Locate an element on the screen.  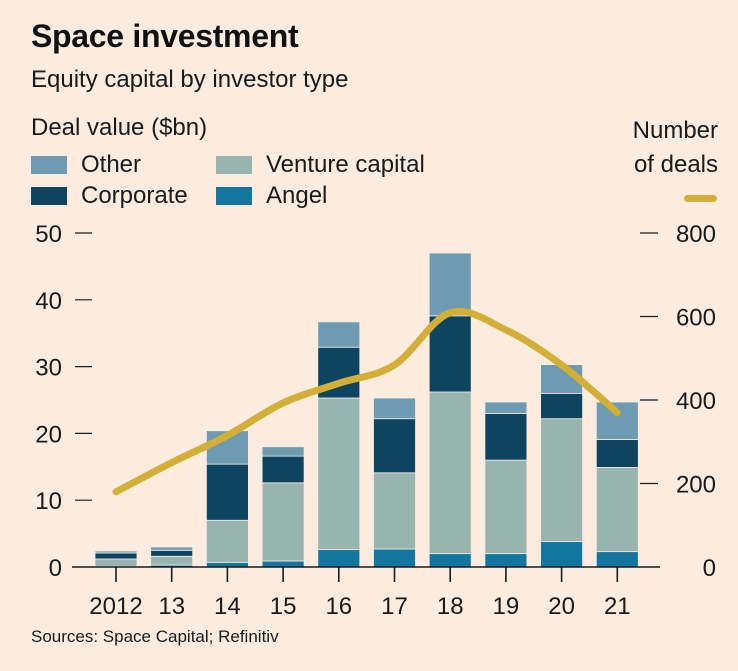
right-axis-label-line-2: of deals is located at coordinates (675, 164).